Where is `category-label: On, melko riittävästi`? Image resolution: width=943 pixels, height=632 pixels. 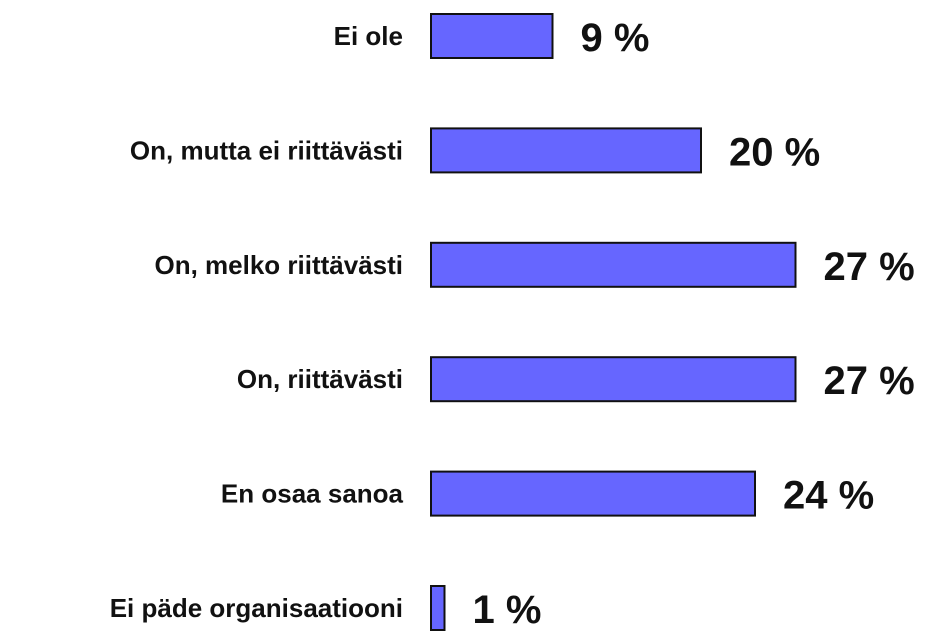
category-label: On, melko riittävästi is located at coordinates (278, 265).